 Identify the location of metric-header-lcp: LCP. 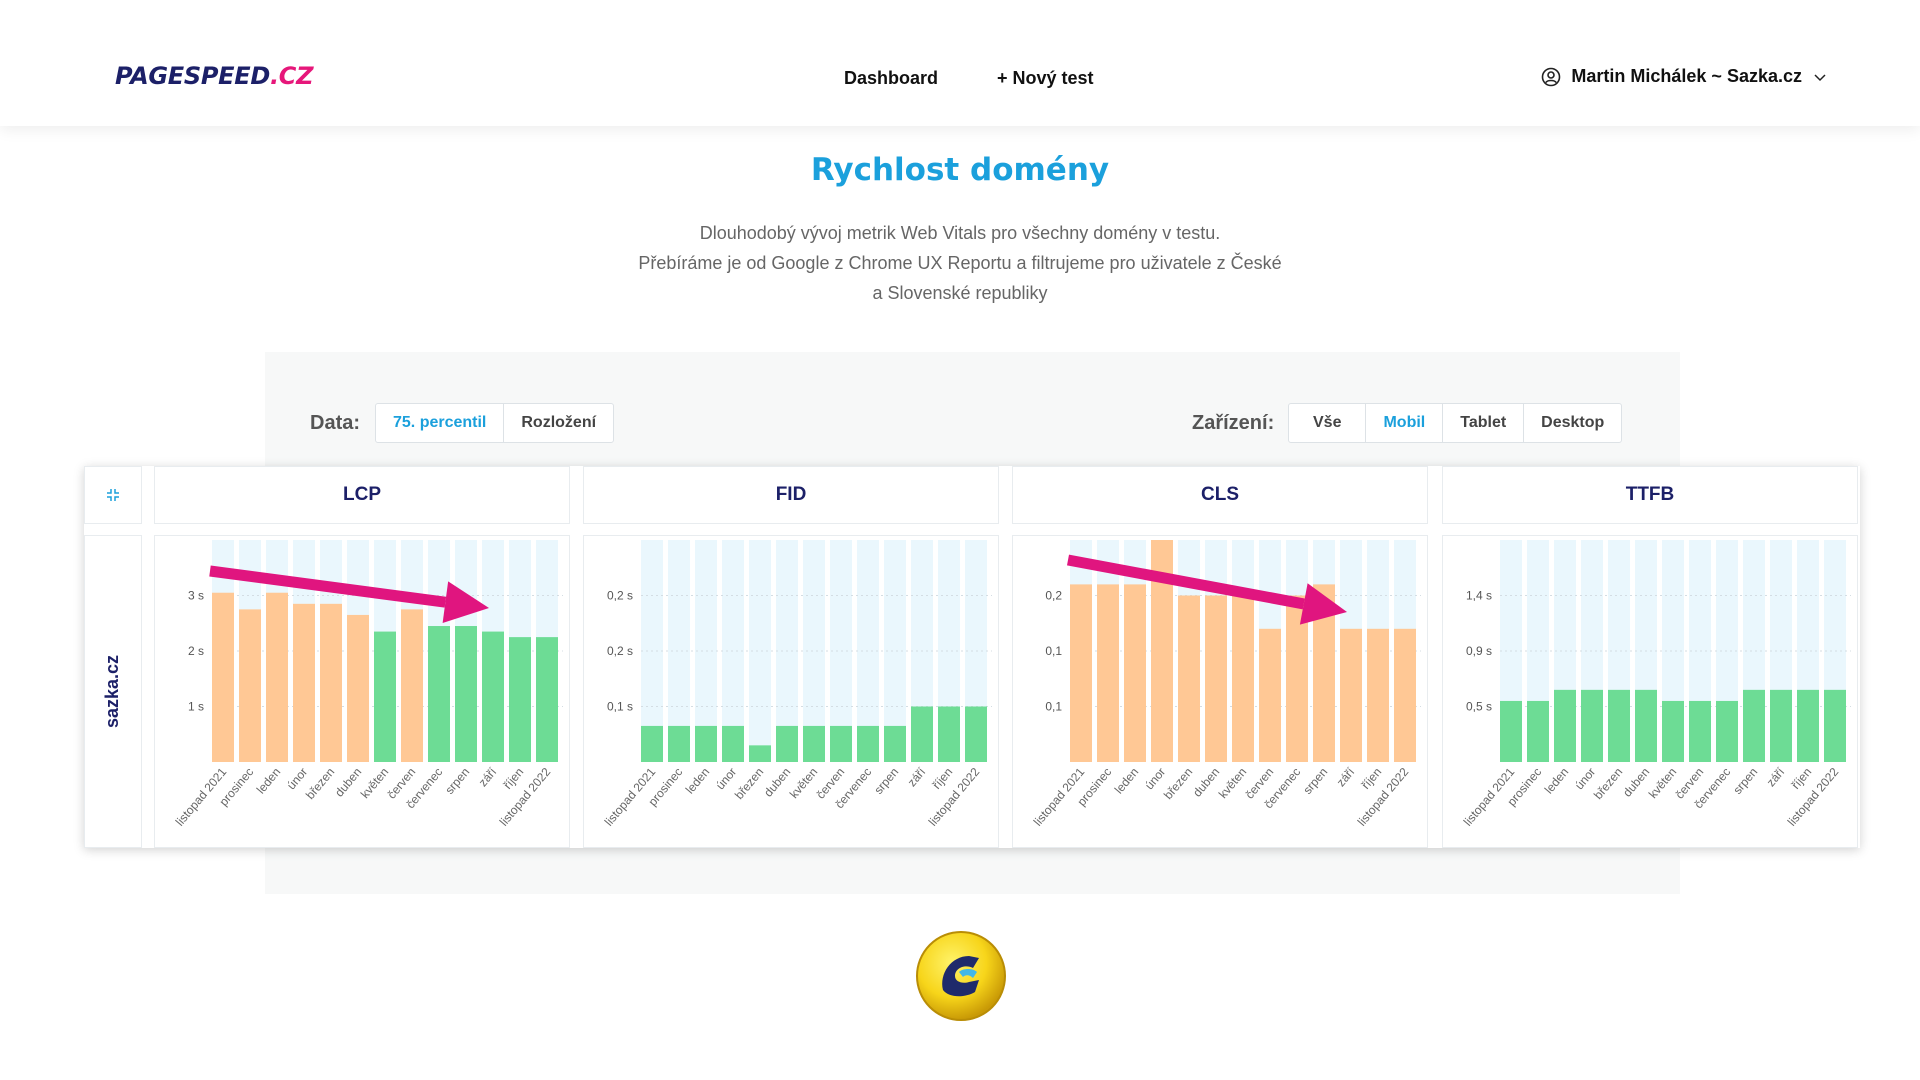
(362, 495).